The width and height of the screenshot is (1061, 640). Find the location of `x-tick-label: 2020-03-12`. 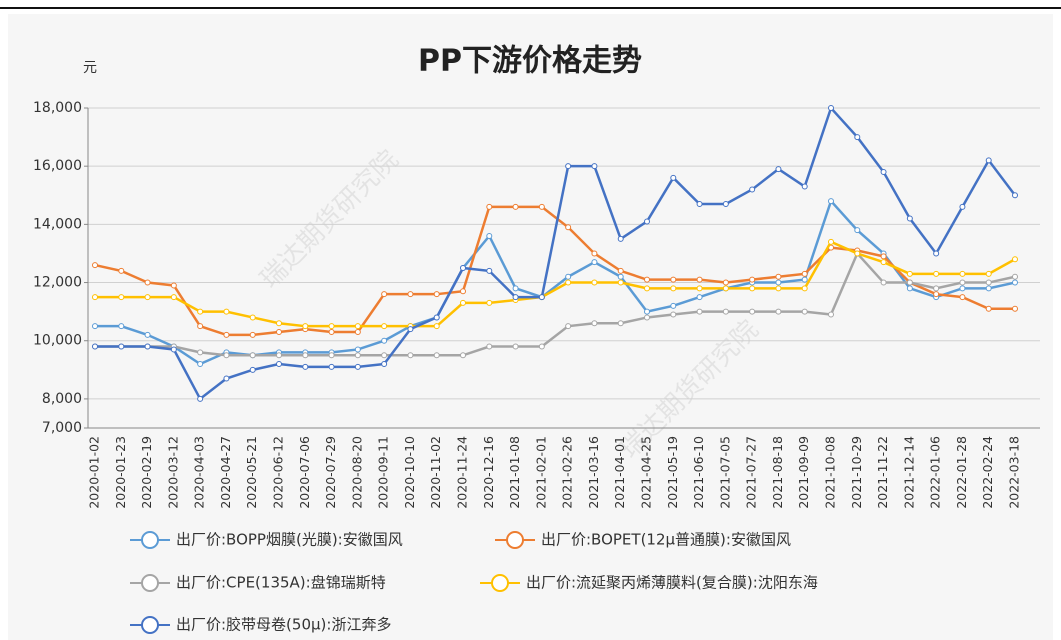

x-tick-label: 2020-03-12 is located at coordinates (172, 472).